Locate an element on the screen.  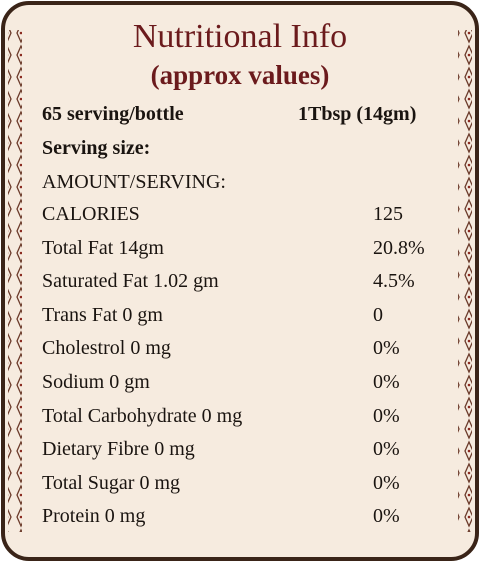
nutrient-name: Total Carbohydrate 0 mg is located at coordinates (142, 415).